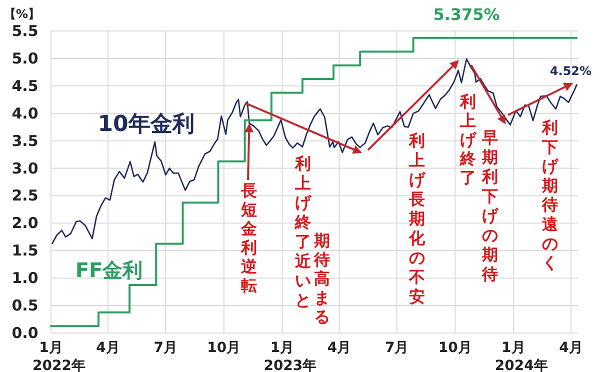 The height and width of the screenshot is (372, 600). Describe the element at coordinates (417, 218) in the screenshot. I see `text: 利上げ長期化の不安` at that location.